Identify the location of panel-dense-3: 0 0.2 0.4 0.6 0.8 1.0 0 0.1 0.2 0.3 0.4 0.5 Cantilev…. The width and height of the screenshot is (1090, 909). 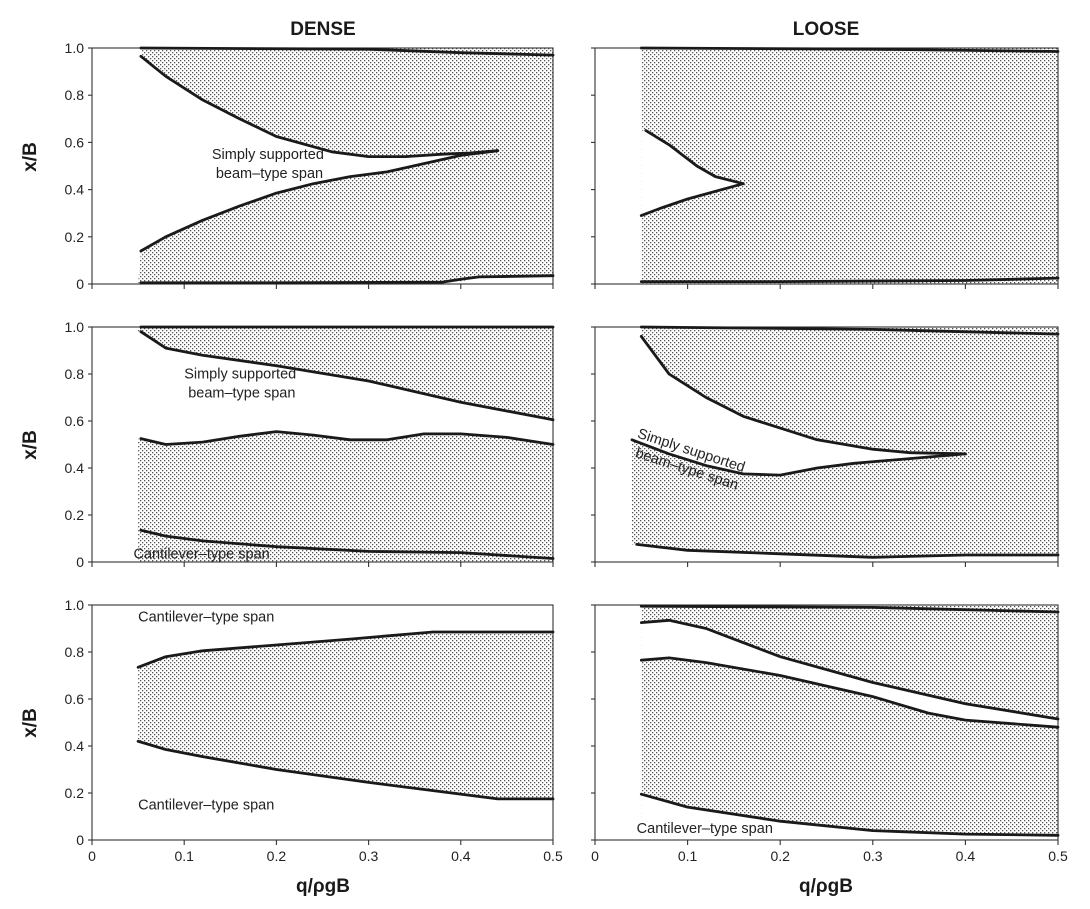
(314, 730).